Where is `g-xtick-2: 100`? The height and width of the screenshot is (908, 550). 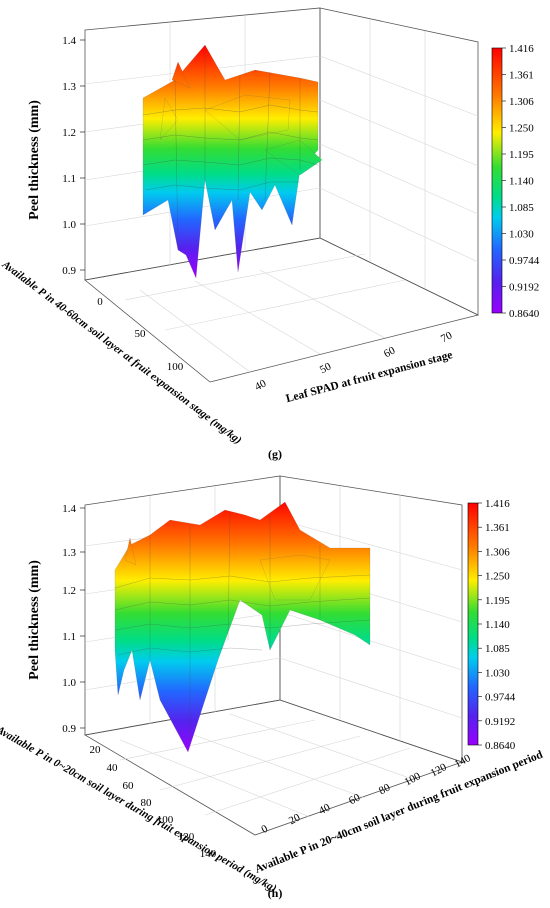
g-xtick-2: 100 is located at coordinates (175, 367).